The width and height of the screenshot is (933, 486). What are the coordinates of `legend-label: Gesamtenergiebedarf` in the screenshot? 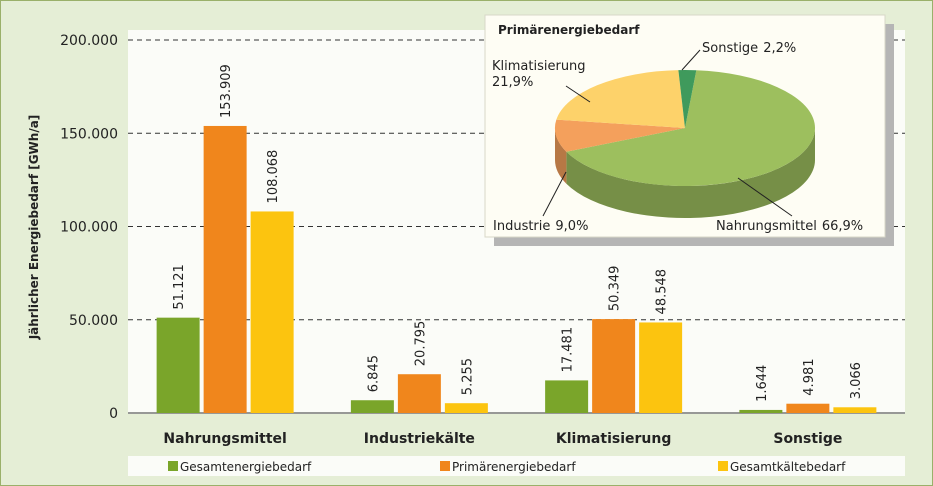 It's located at (246, 467).